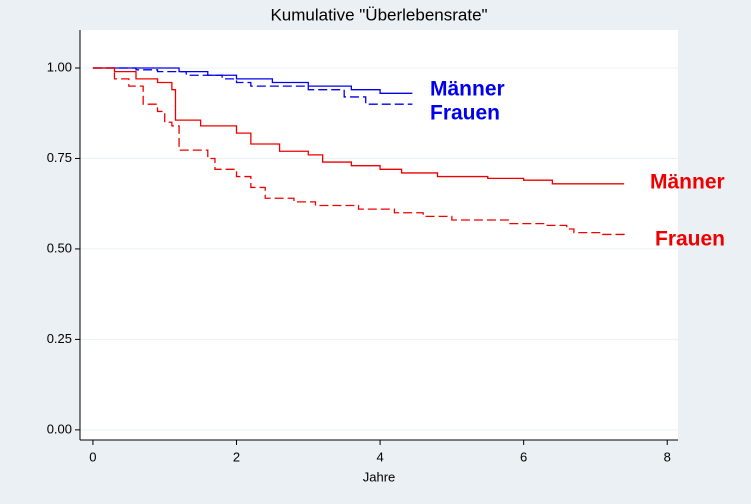 The height and width of the screenshot is (504, 751). What do you see at coordinates (379, 456) in the screenshot?
I see `x-tick-label: 4` at bounding box center [379, 456].